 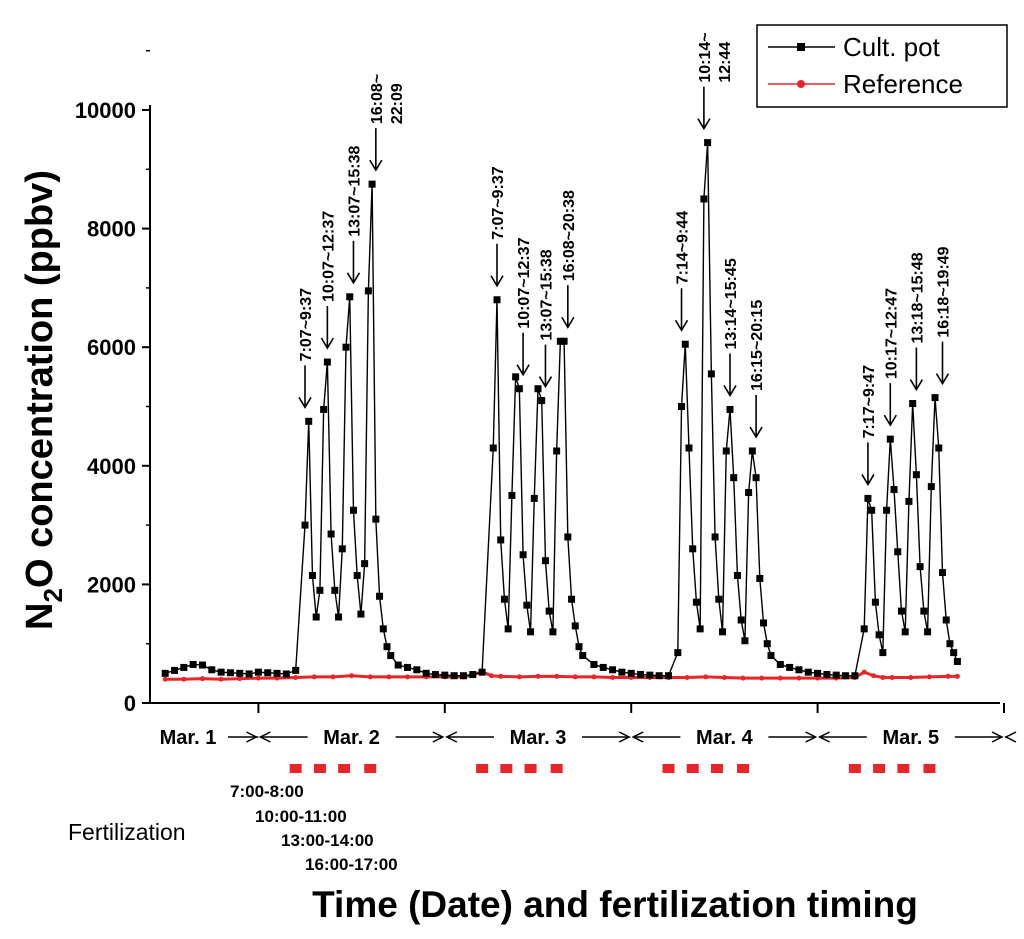 I want to click on day-arrow-head, so click(x=624, y=737).